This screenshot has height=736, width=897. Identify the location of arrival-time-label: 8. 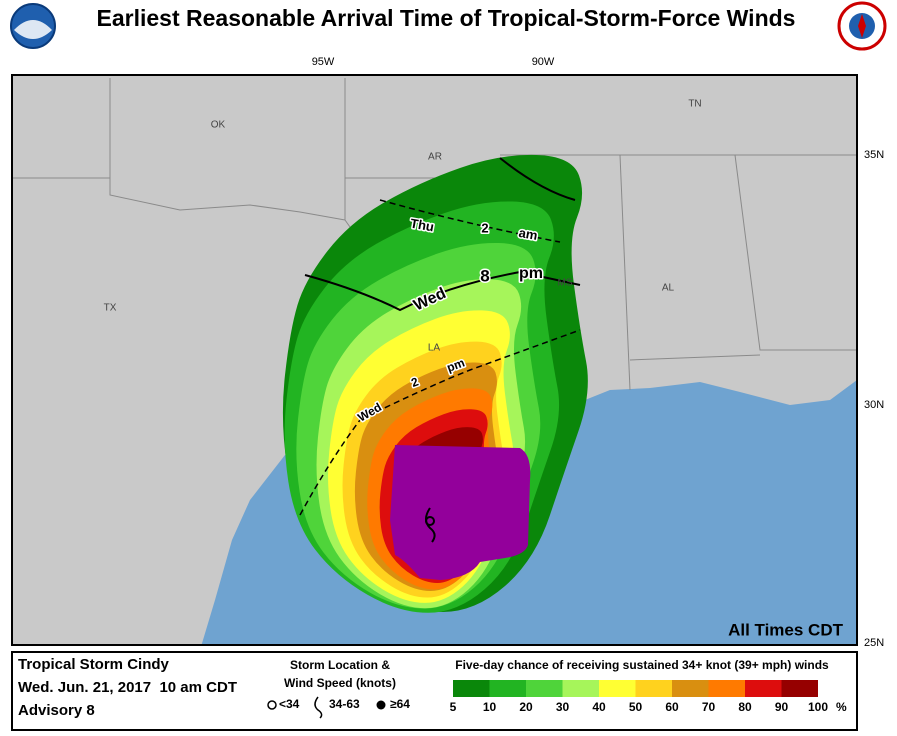
(484, 275).